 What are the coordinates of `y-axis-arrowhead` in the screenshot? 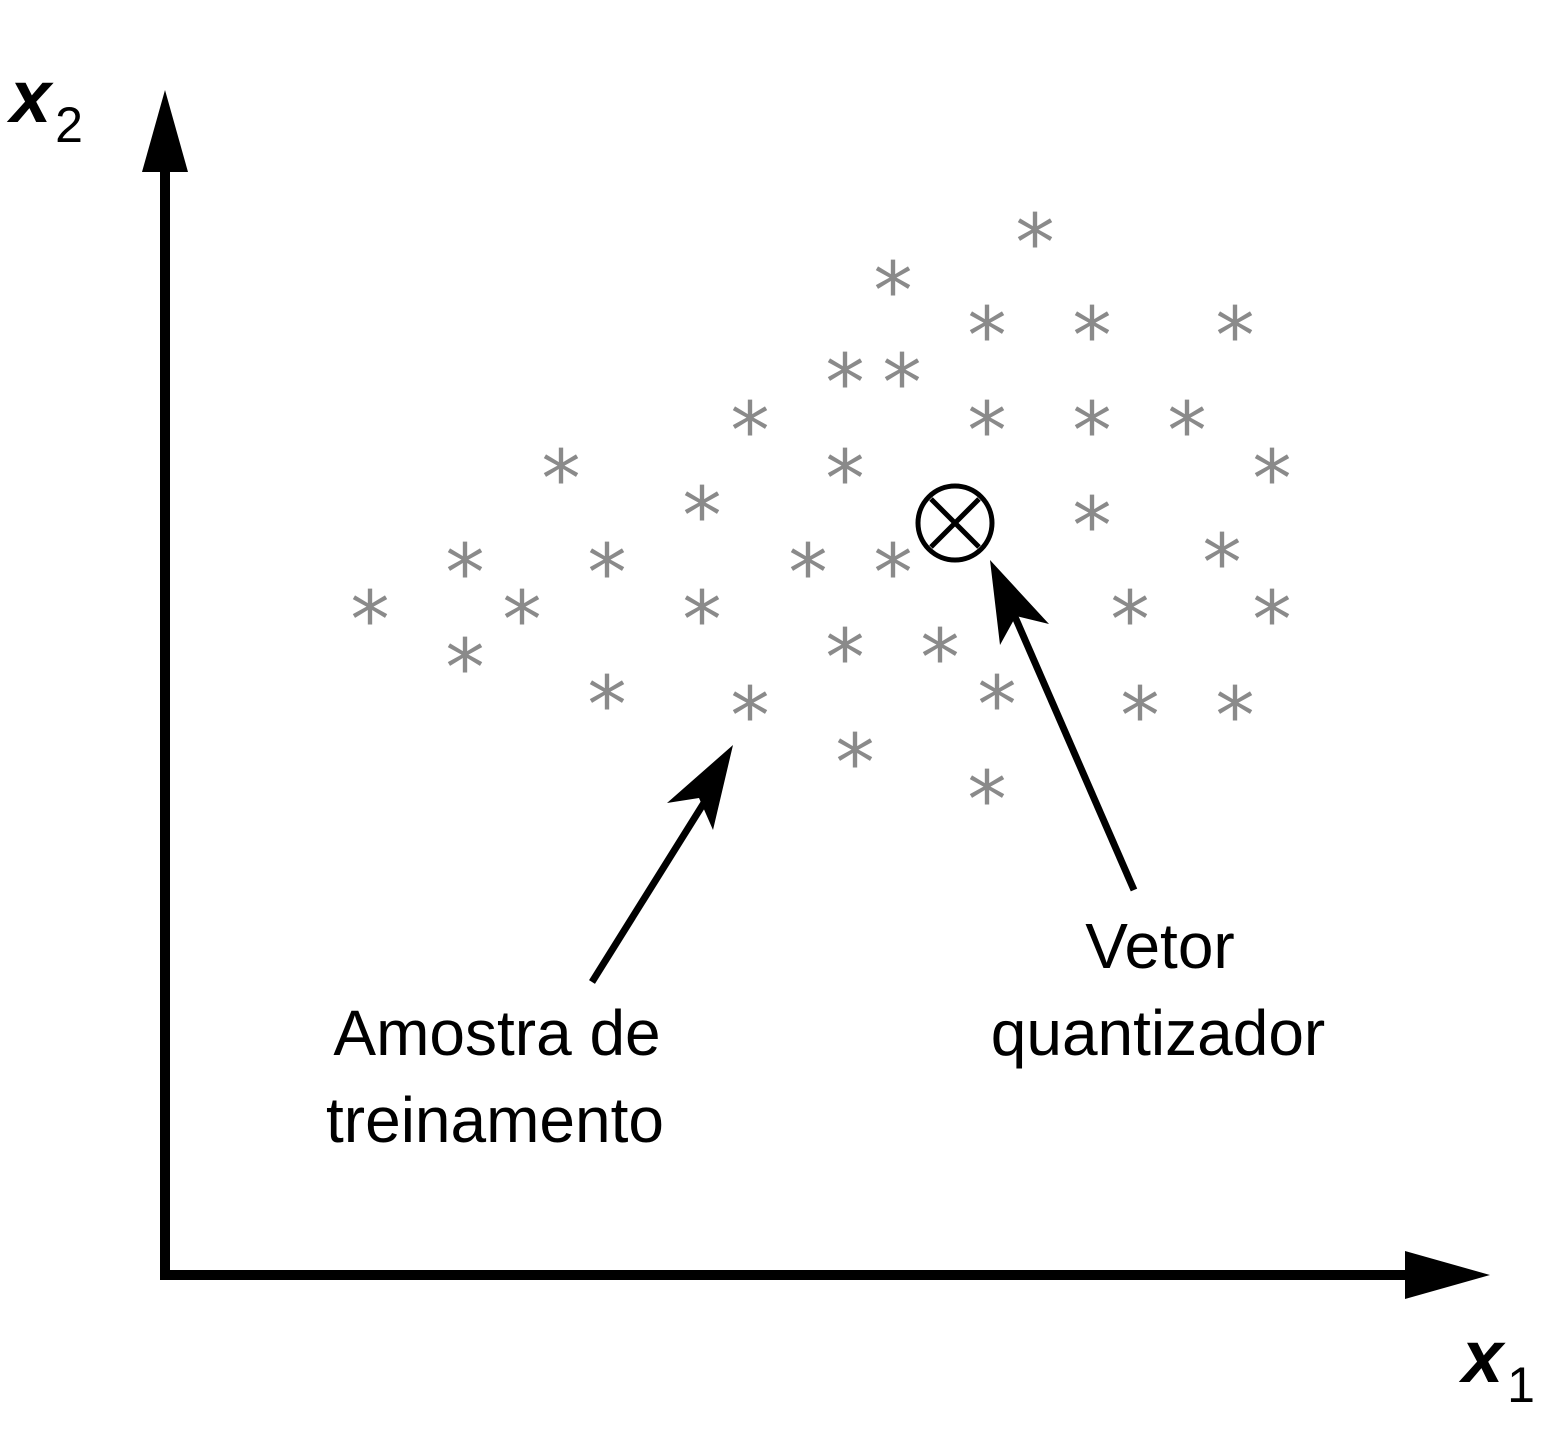 It's located at (165, 131).